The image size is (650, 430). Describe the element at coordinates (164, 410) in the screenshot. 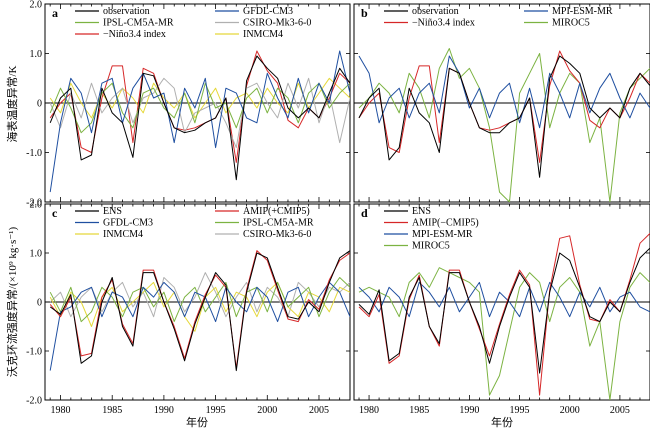

I see `x-tick-label-c: 1990` at that location.